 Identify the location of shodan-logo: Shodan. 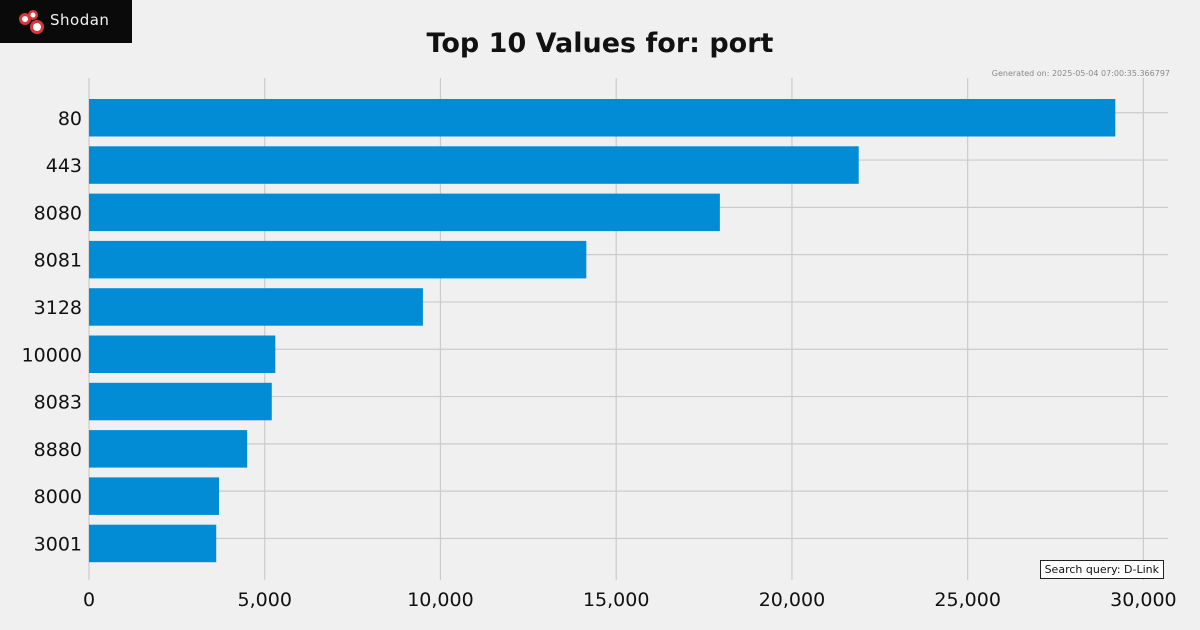
(66, 21).